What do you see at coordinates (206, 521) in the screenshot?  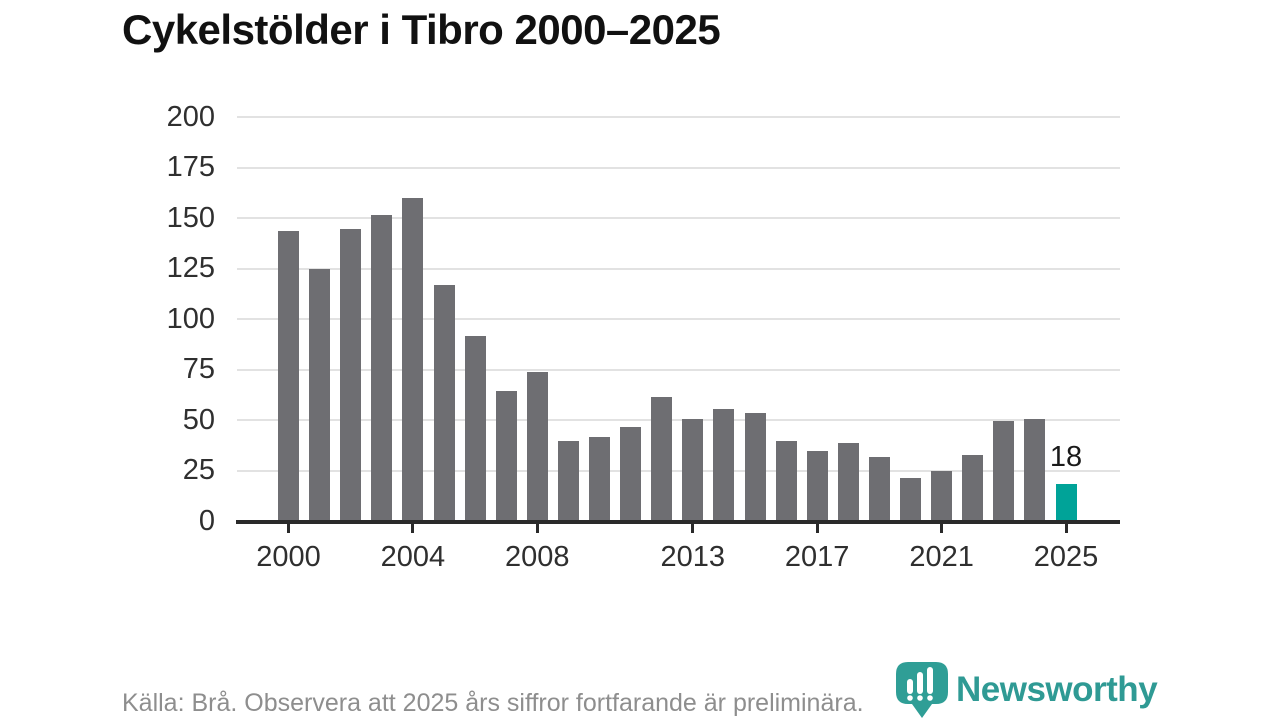 I see `y-axis-label-0: 0` at bounding box center [206, 521].